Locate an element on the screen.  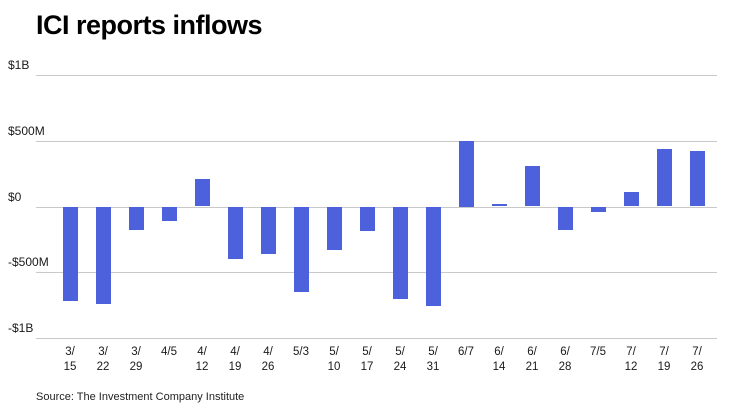
x-tick-label: 3/22 is located at coordinates (103, 359).